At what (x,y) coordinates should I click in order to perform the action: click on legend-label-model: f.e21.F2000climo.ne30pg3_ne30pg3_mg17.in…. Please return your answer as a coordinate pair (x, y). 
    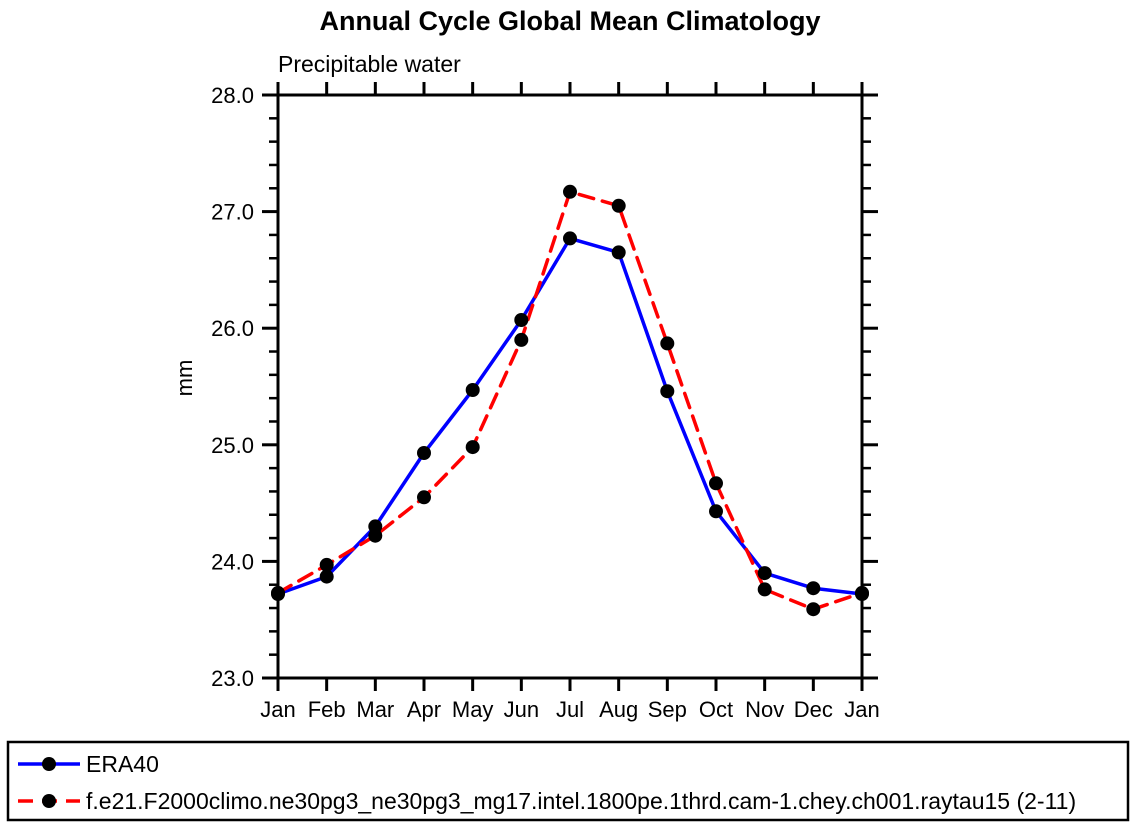
    Looking at the image, I should click on (581, 801).